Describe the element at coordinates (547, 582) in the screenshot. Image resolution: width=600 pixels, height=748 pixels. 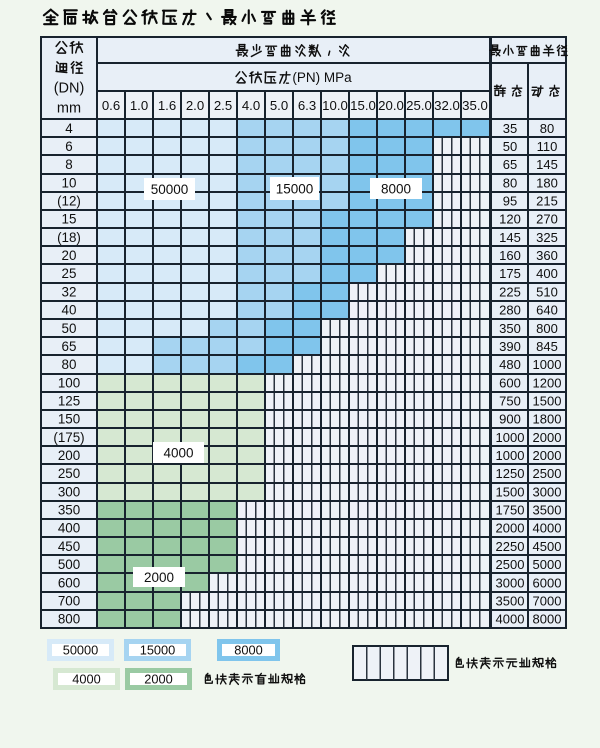
I see `svg-text: 6000` at that location.